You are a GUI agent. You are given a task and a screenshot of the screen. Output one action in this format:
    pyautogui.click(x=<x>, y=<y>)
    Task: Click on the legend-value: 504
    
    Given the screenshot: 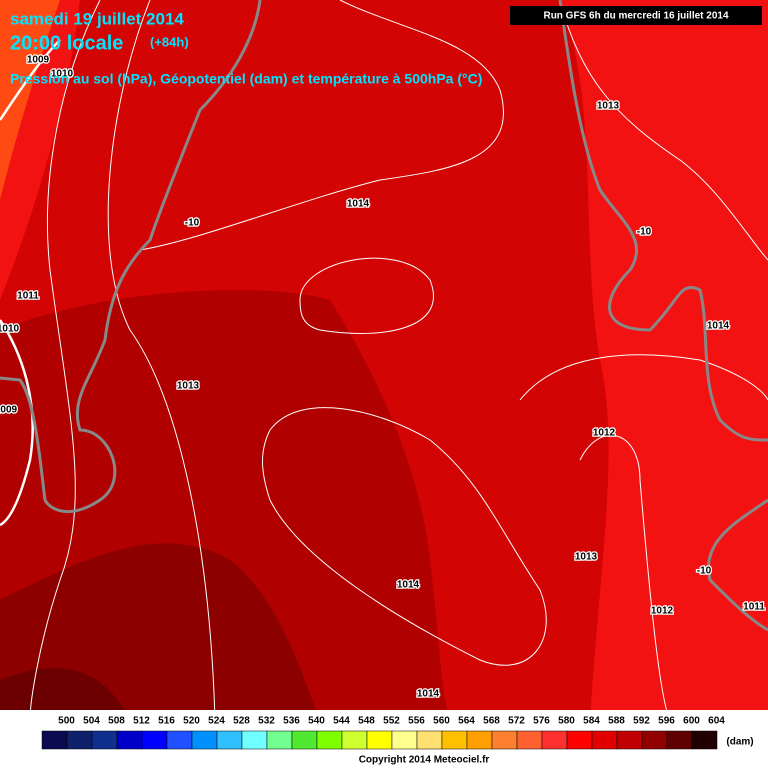 What is the action you would take?
    pyautogui.click(x=91, y=721)
    